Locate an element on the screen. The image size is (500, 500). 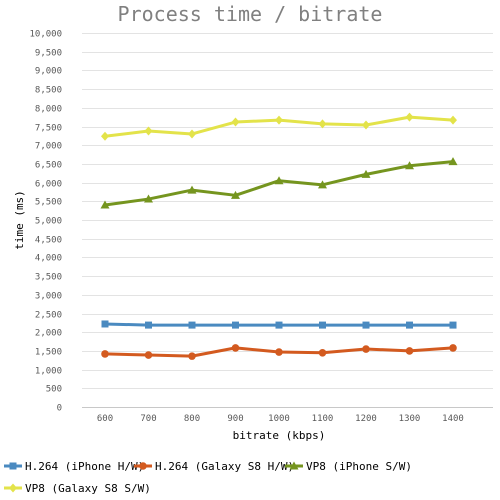
y-tick-label: 4,000 is located at coordinates (48, 259).